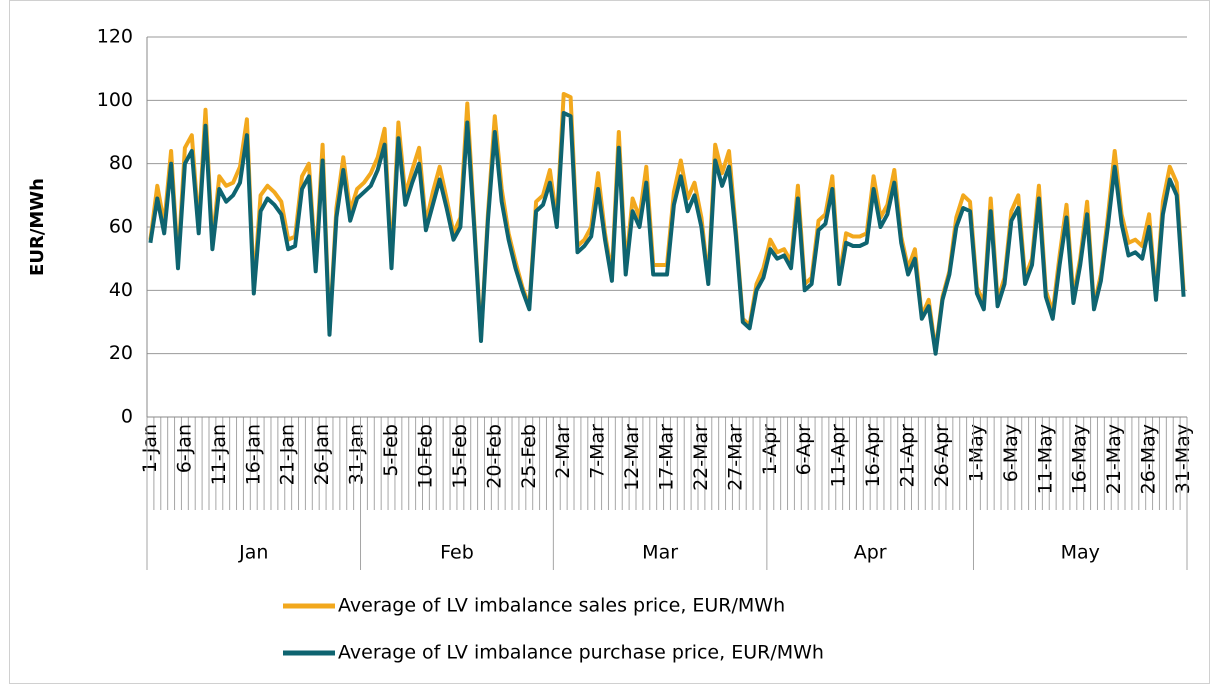  I want to click on y-tick-label: 0, so click(127, 417).